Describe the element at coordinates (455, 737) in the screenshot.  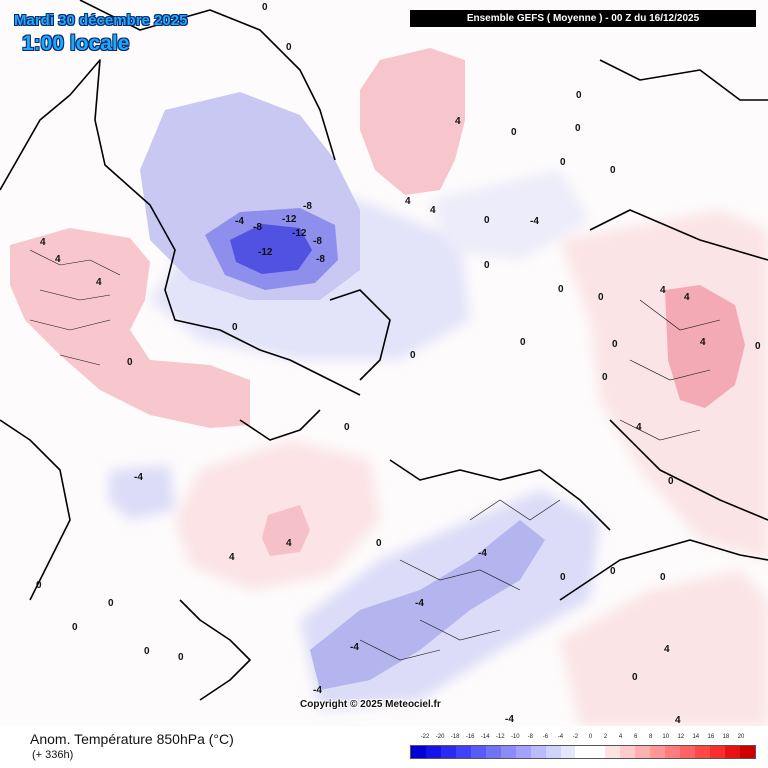
I see `color-scale-label: -18` at that location.